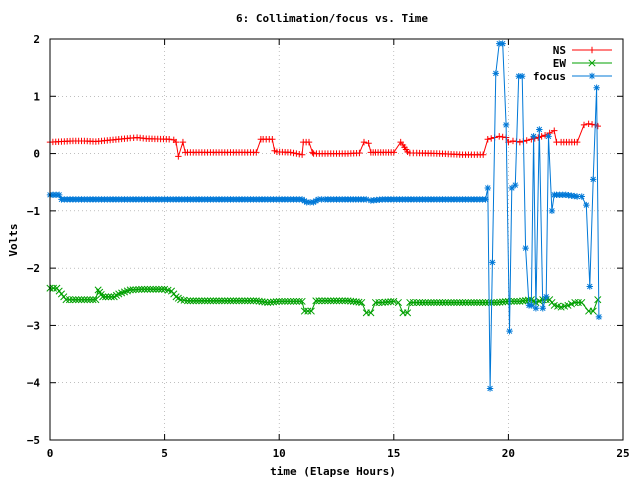 The width and height of the screenshot is (640, 480). What do you see at coordinates (36, 154) in the screenshot?
I see `y-tick-label: 0` at bounding box center [36, 154].